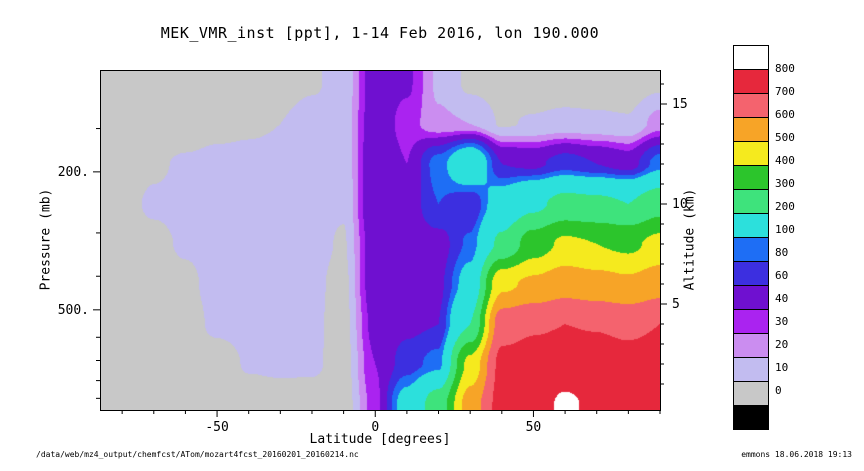 This screenshot has width=864, height=471. What do you see at coordinates (782, 321) in the screenshot?
I see `colorbar-label: 30` at bounding box center [782, 321].